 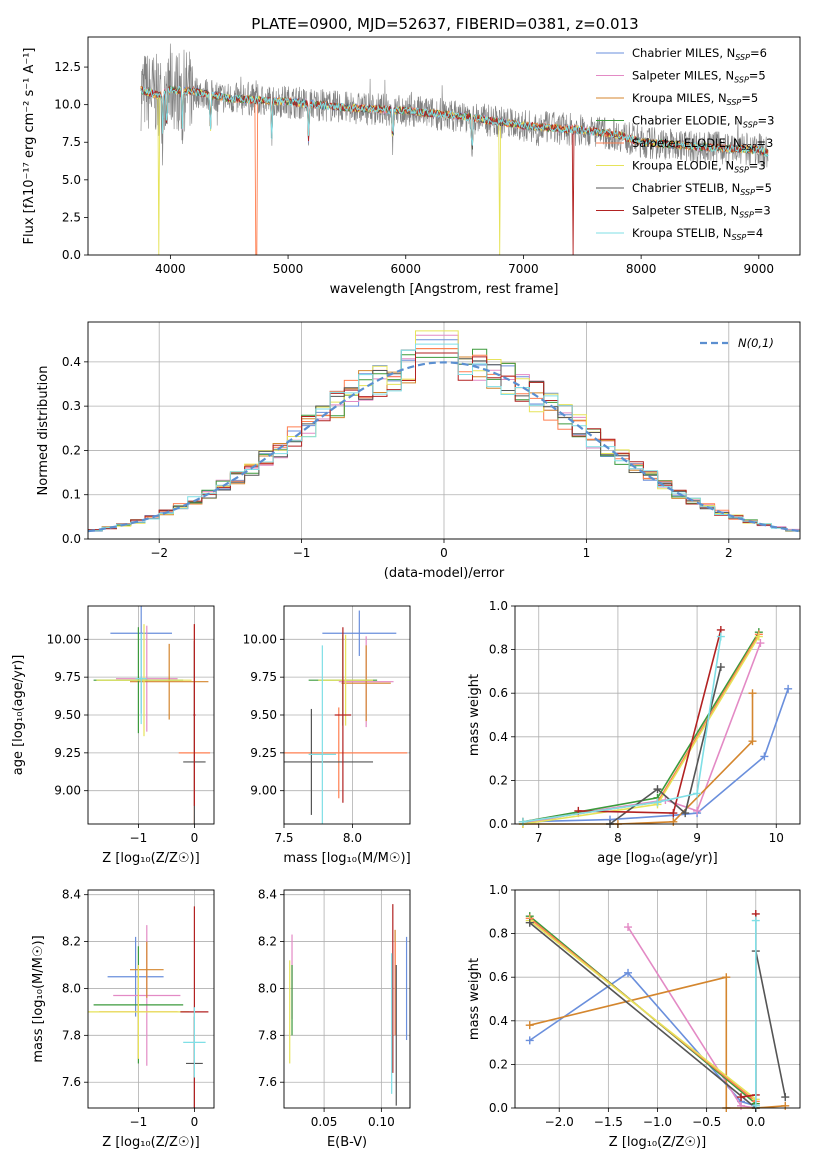 I want to click on y-tick-label: 5.0, so click(x=71, y=180).